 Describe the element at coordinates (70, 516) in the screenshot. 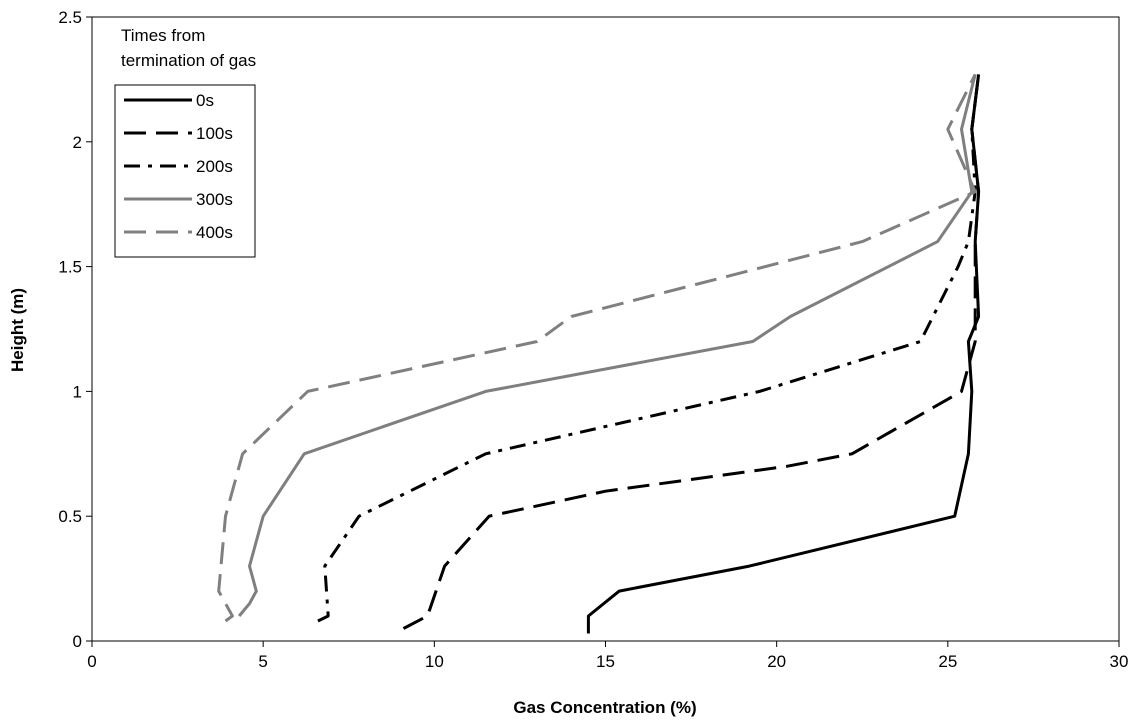

I see `y-tick-label: 0.5` at that location.